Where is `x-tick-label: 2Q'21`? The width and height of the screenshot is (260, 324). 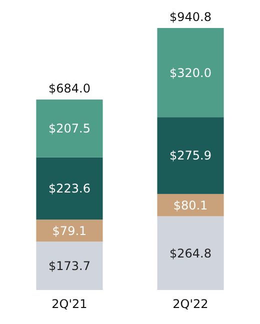
x-tick-label: 2Q'21 is located at coordinates (70, 304).